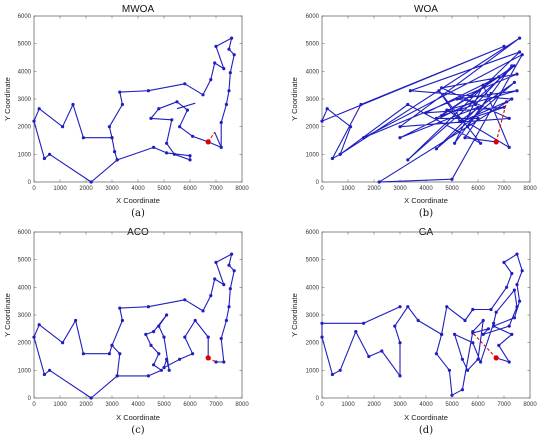 This screenshot has height=438, width=550. I want to click on panel-a-ylabel: Y Coordinate, so click(7, 99).